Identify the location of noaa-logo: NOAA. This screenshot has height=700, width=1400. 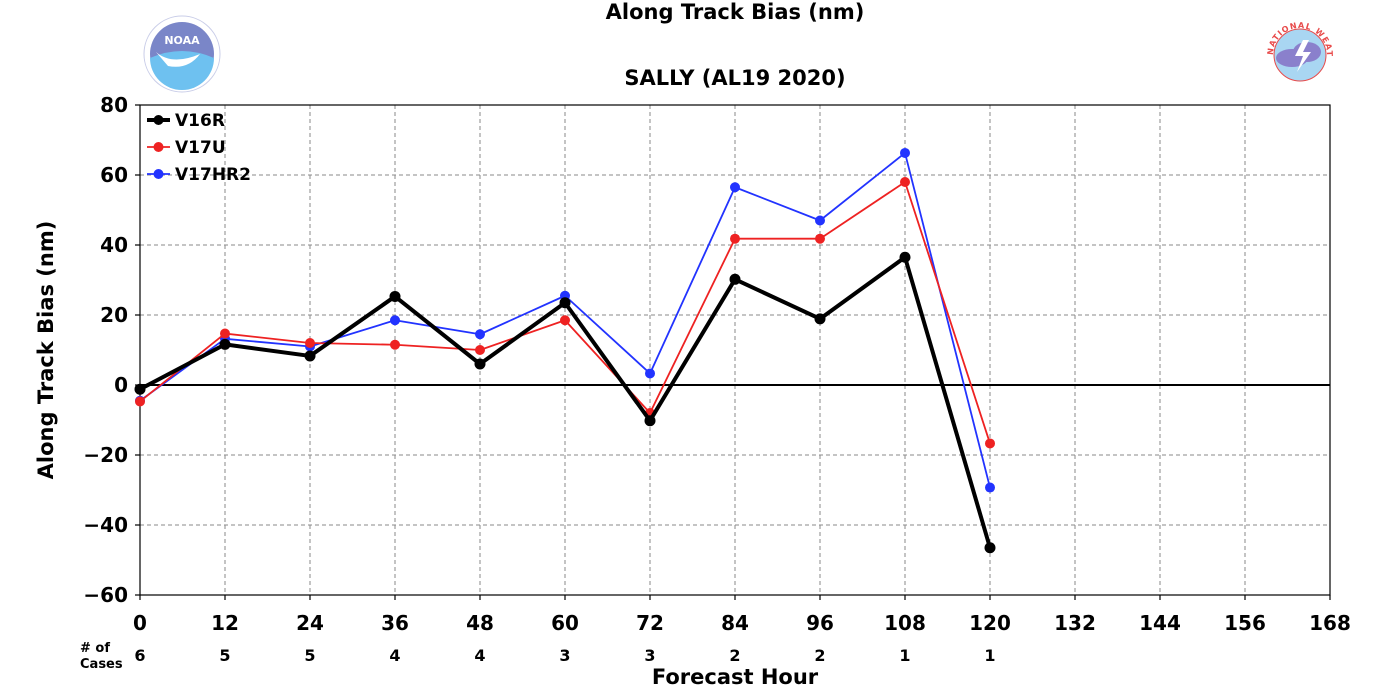
(182, 54).